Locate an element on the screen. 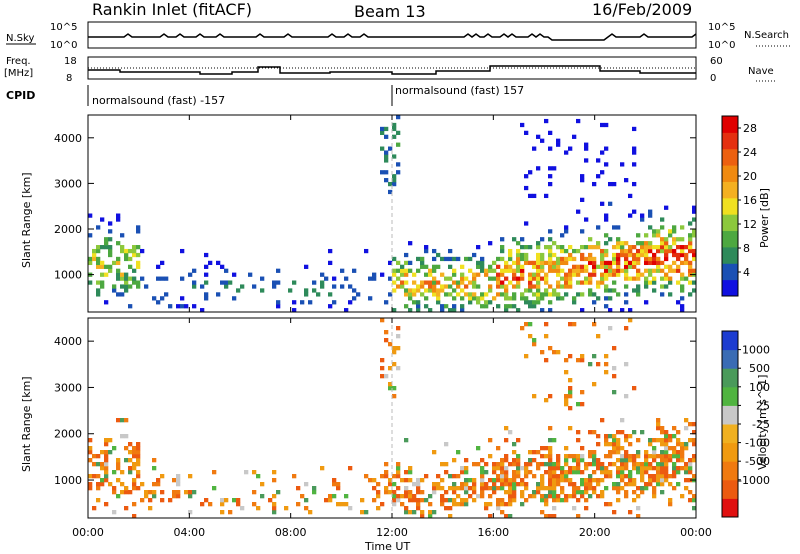  power-colorbar-tick-label: 24 is located at coordinates (750, 152).